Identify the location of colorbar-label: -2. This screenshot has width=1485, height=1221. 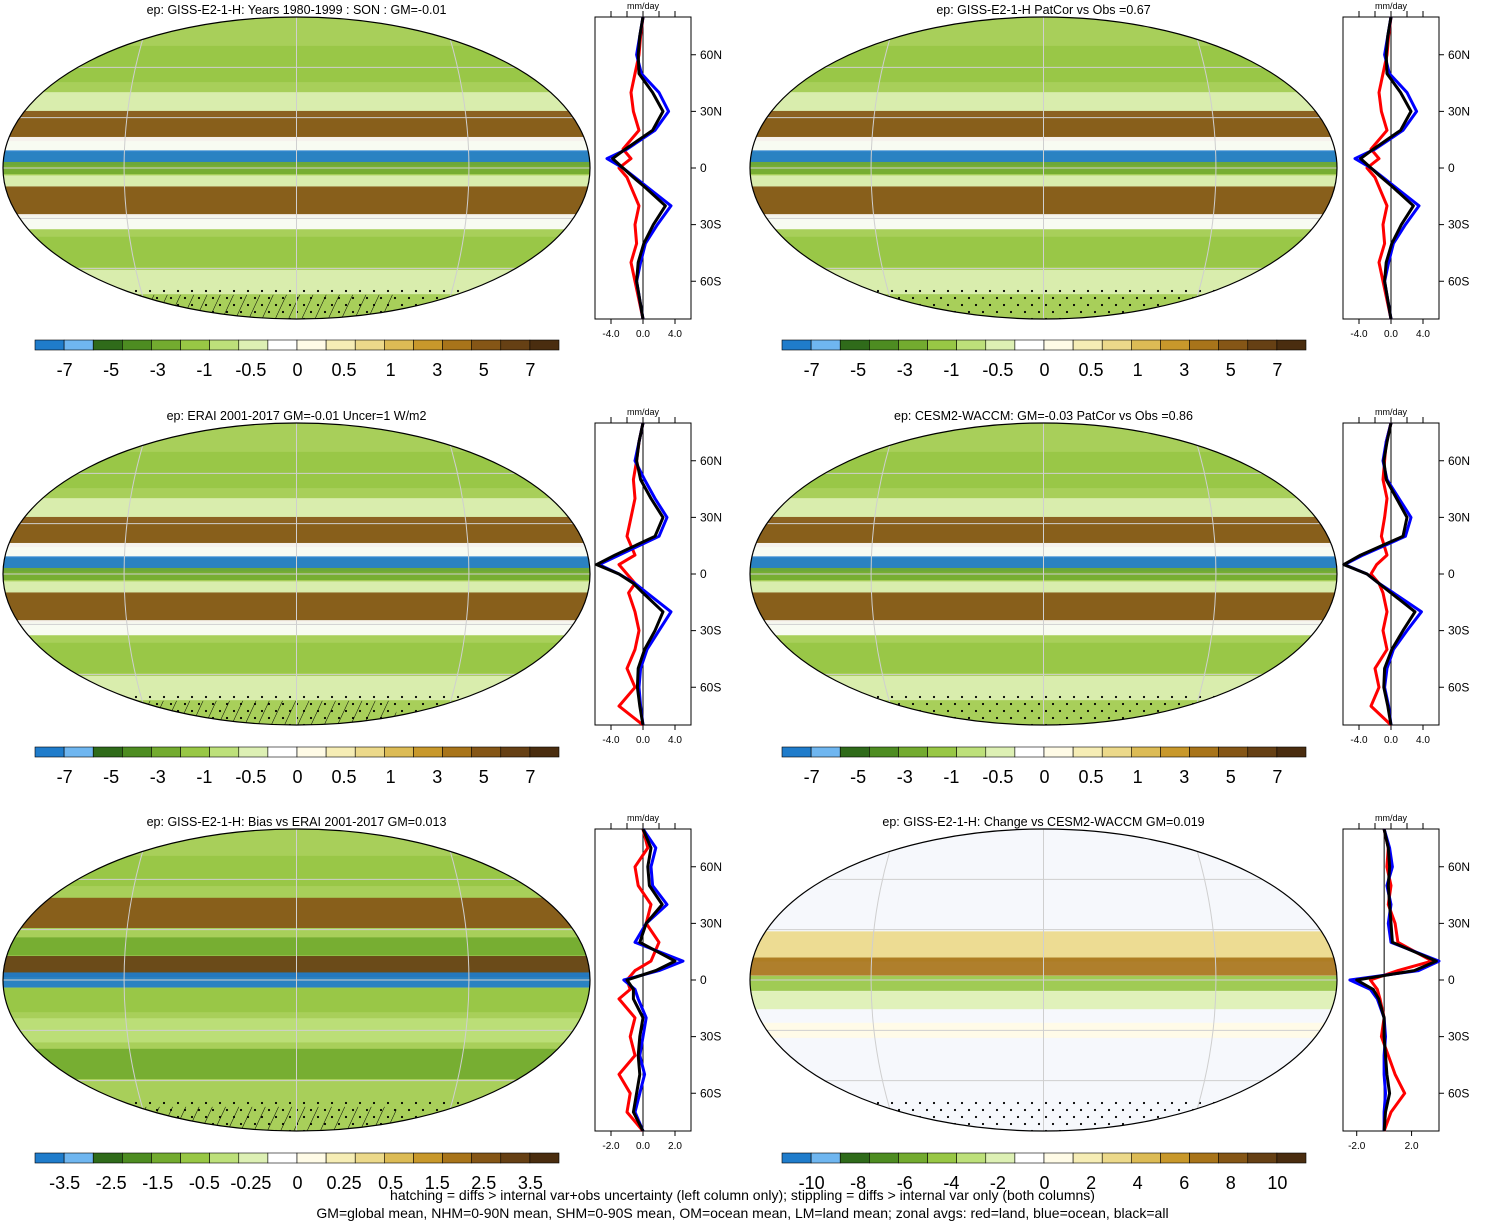
(998, 1183).